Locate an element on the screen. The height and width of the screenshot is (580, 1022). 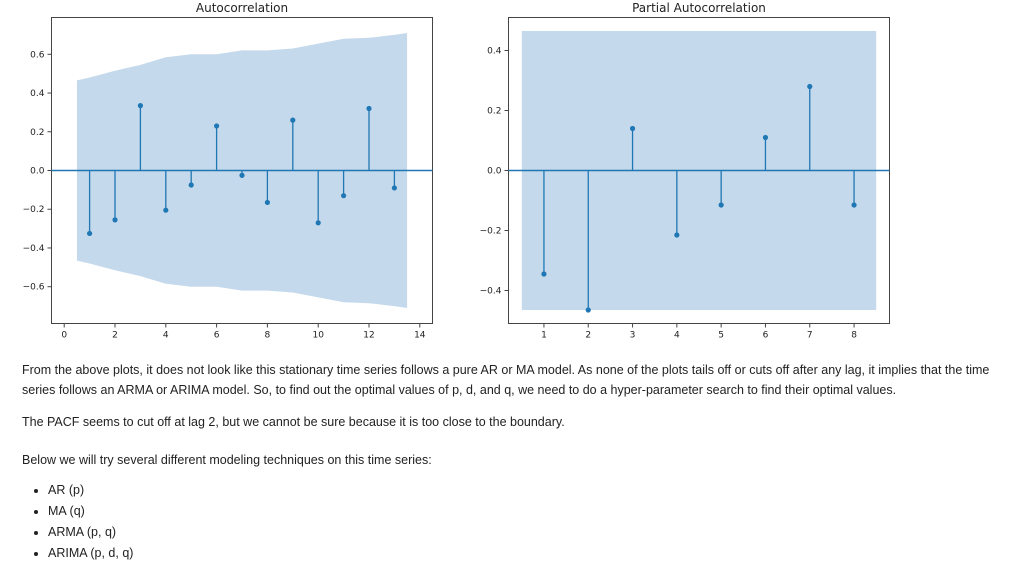
pacf-y-tick-label-2: 0.0 is located at coordinates (494, 172).